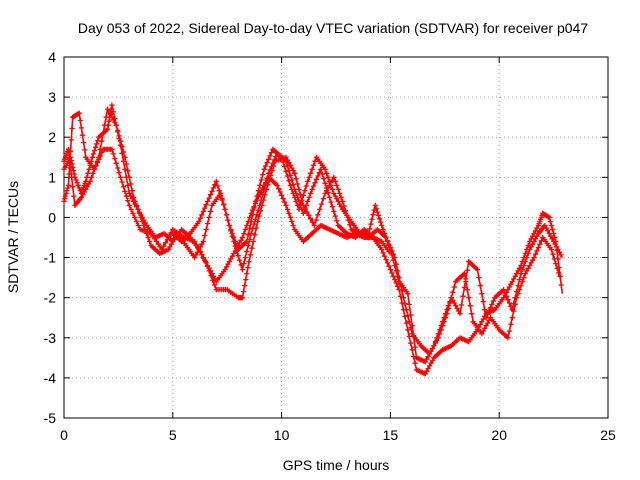 This screenshot has width=640, height=480. I want to click on x-tick-label: 0, so click(64, 435).